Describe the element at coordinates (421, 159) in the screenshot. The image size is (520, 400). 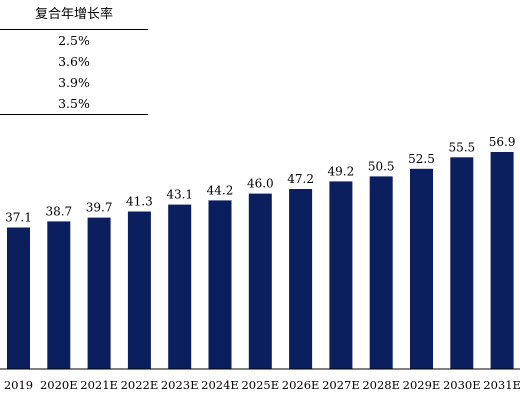
I see `value-label-2029E: 52.5` at that location.